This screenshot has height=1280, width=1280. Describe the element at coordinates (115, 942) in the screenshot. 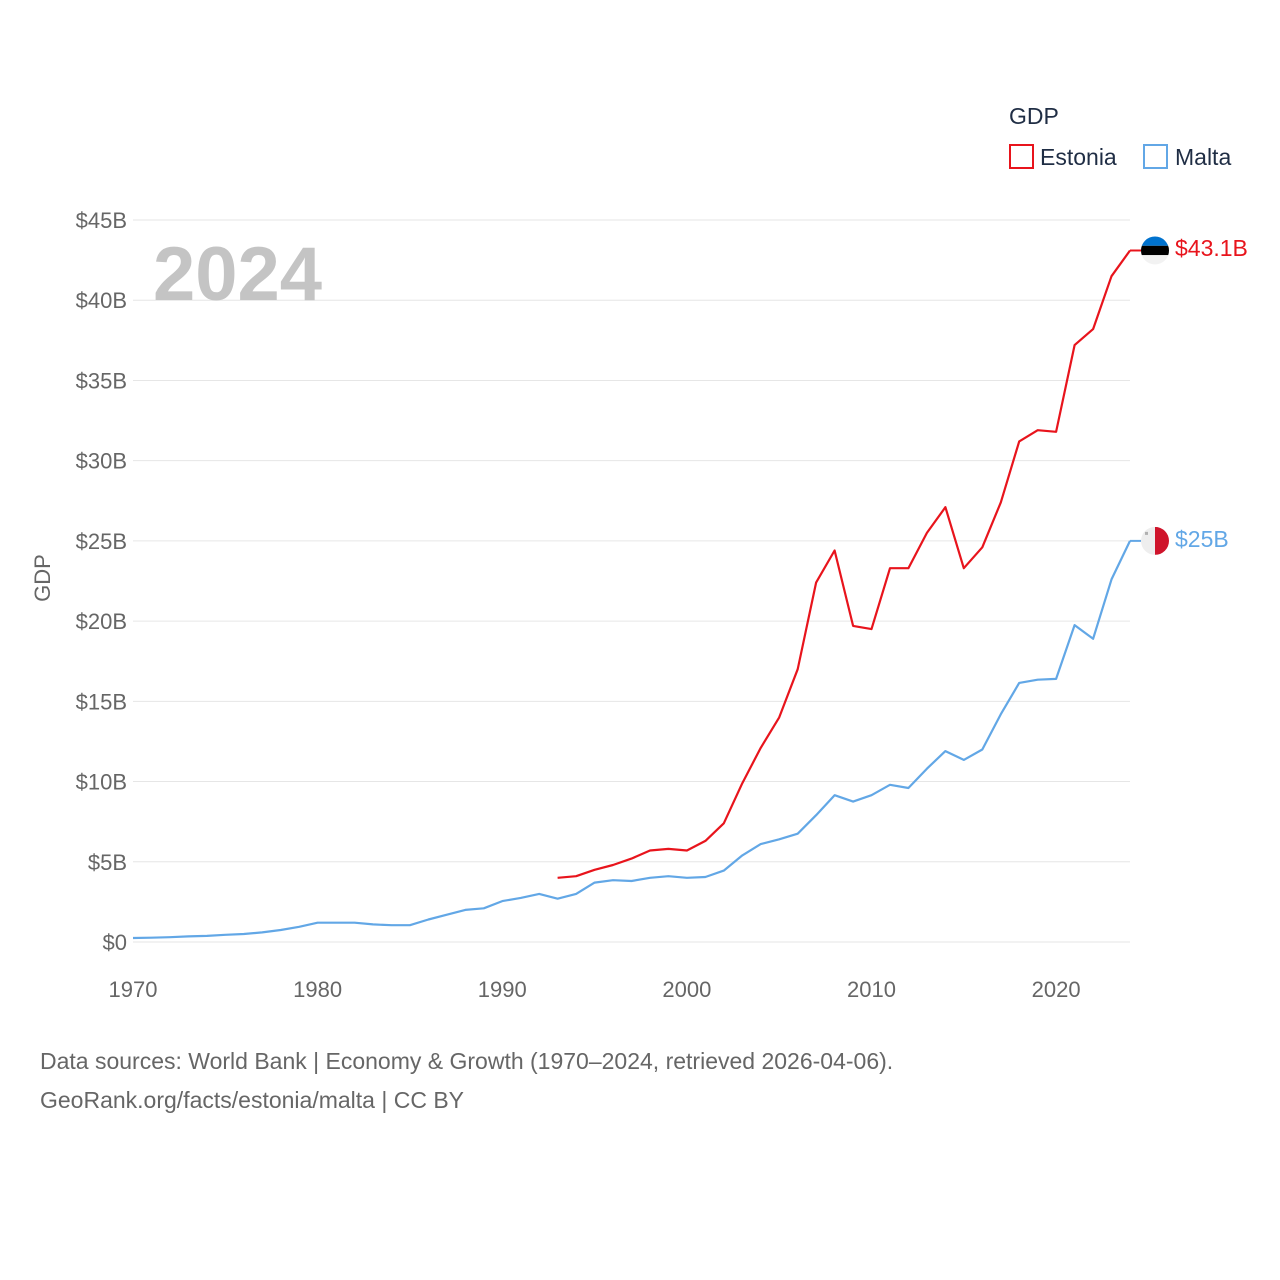

I see `y-tick-label: $0` at that location.